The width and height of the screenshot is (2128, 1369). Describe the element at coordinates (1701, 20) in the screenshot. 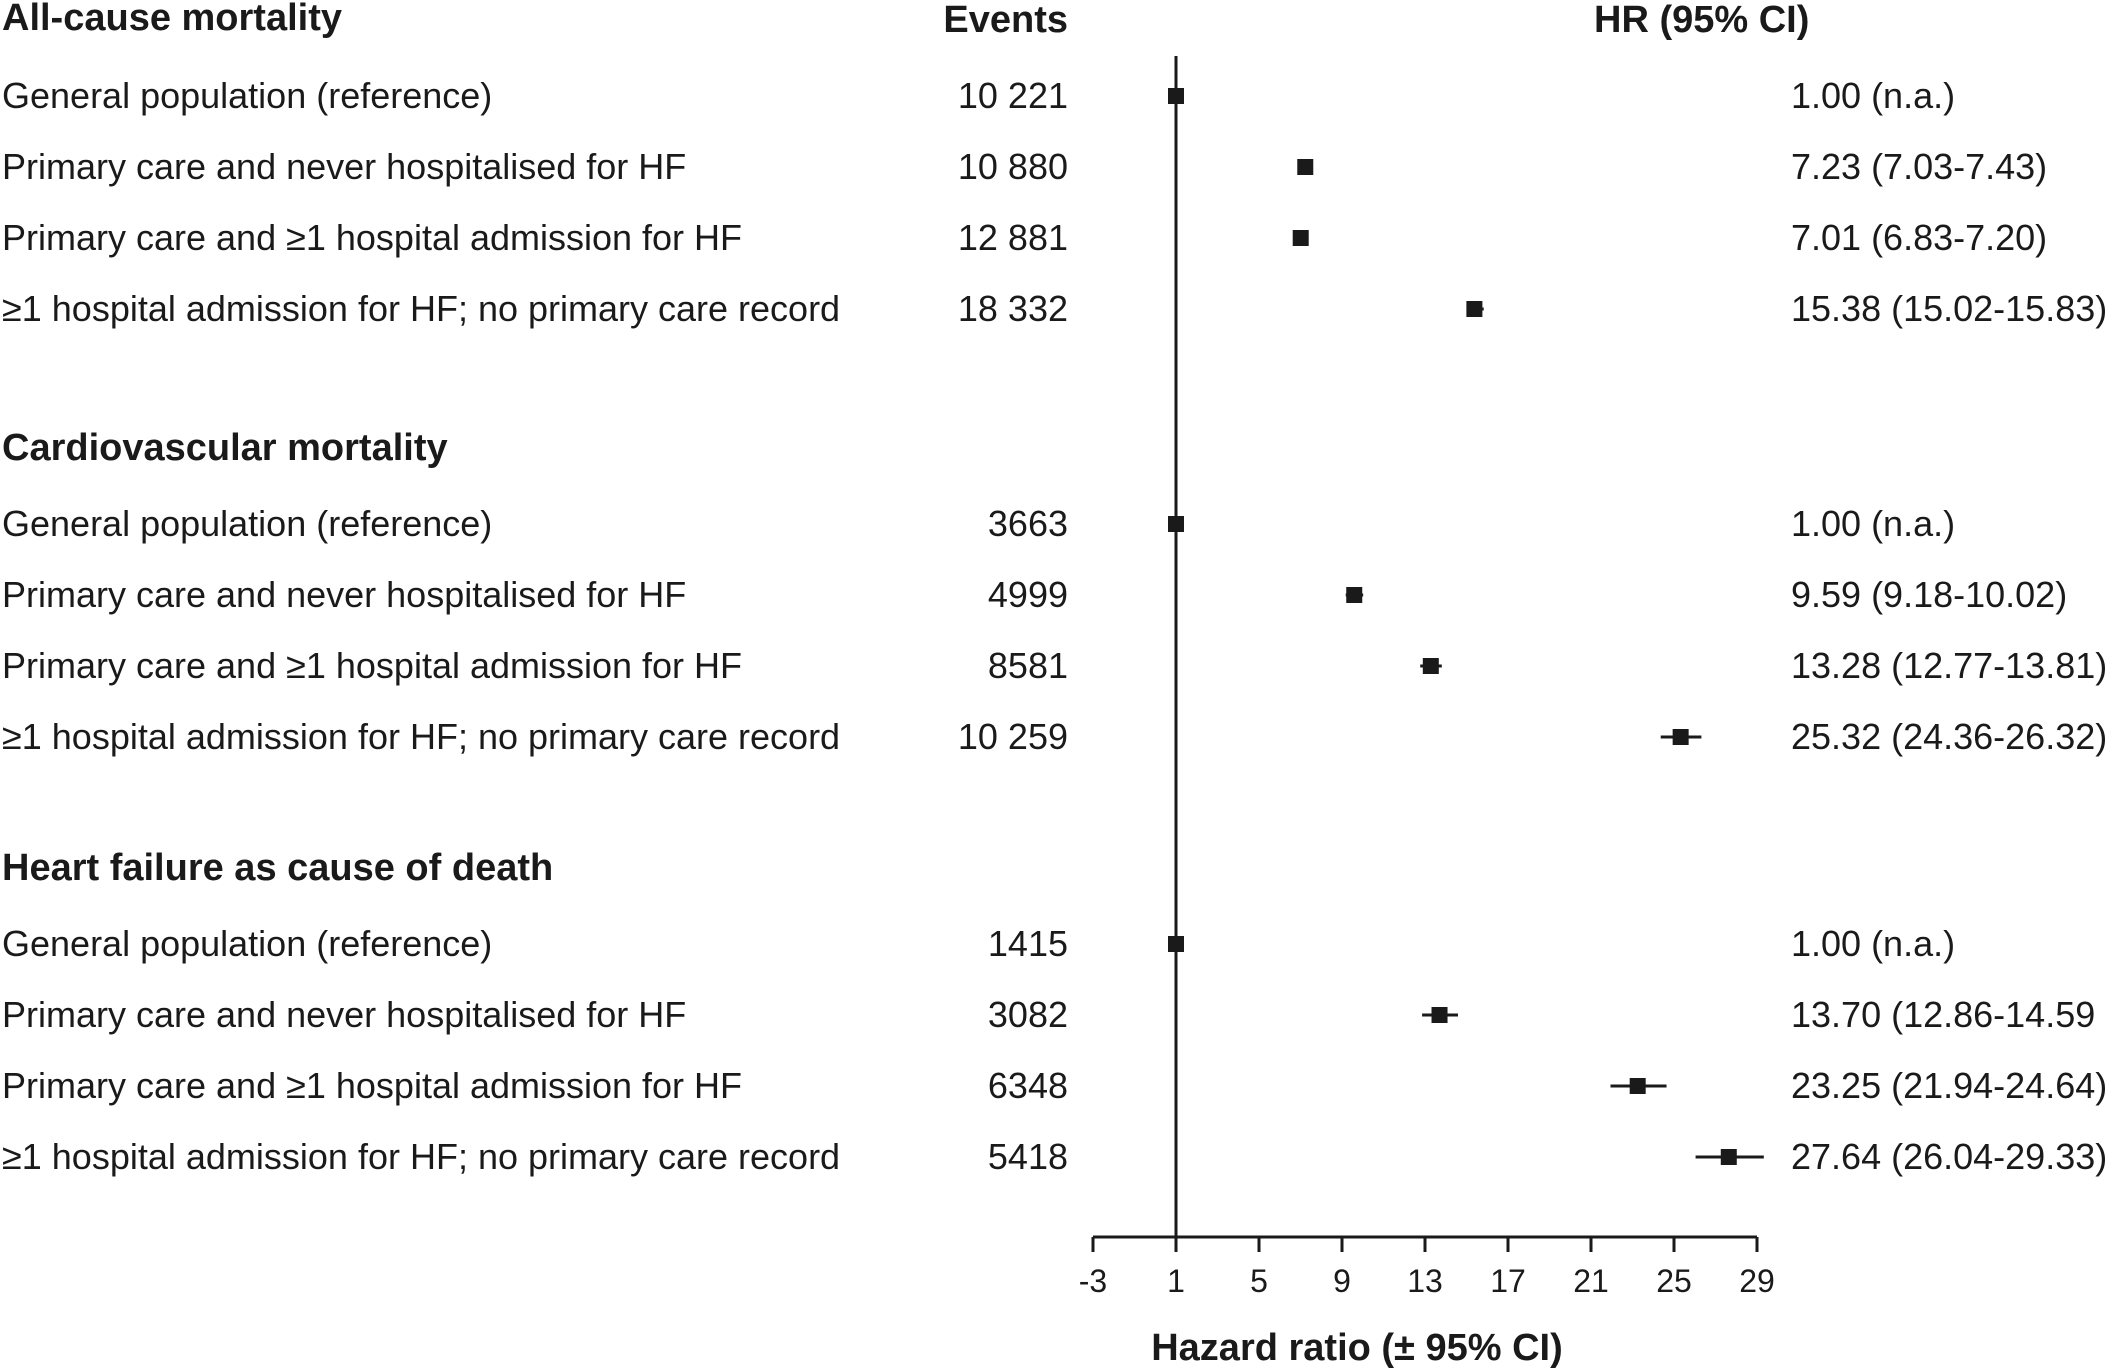

I see `hr-column-header: HR (95% CI)` at that location.